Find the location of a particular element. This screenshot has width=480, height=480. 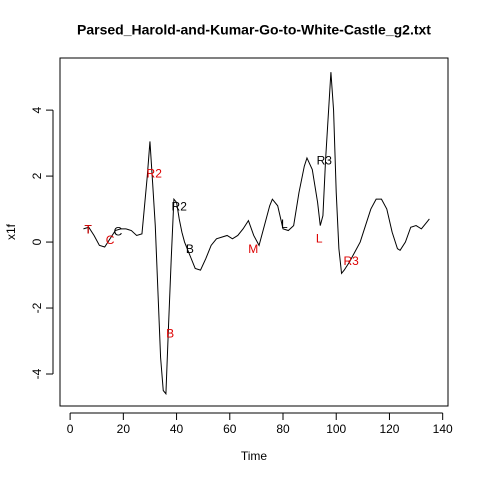

x-axis-label: Time is located at coordinates (254, 456).